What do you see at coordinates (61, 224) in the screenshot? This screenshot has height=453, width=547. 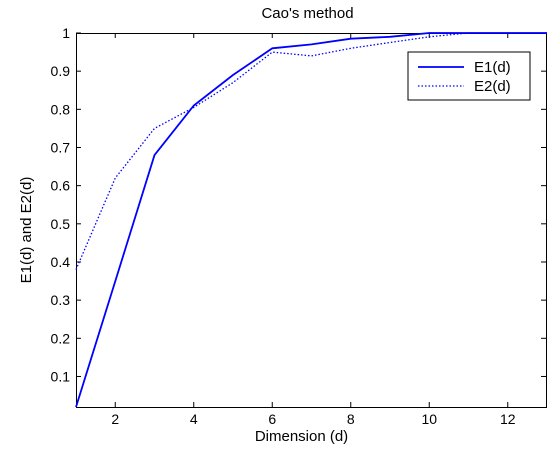 I see `y-tick-label: 0.5` at bounding box center [61, 224].